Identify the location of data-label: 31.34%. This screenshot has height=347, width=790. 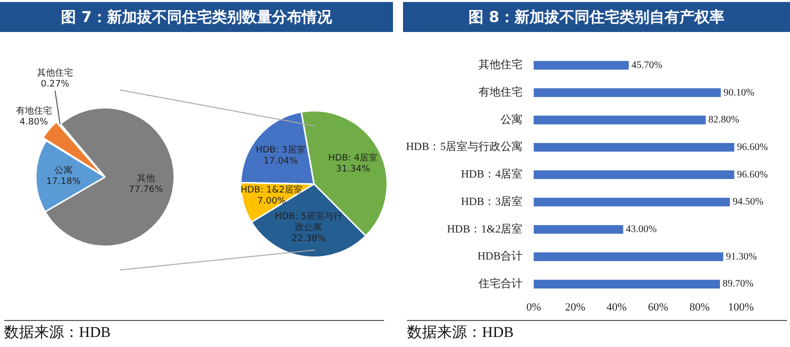
(353, 169).